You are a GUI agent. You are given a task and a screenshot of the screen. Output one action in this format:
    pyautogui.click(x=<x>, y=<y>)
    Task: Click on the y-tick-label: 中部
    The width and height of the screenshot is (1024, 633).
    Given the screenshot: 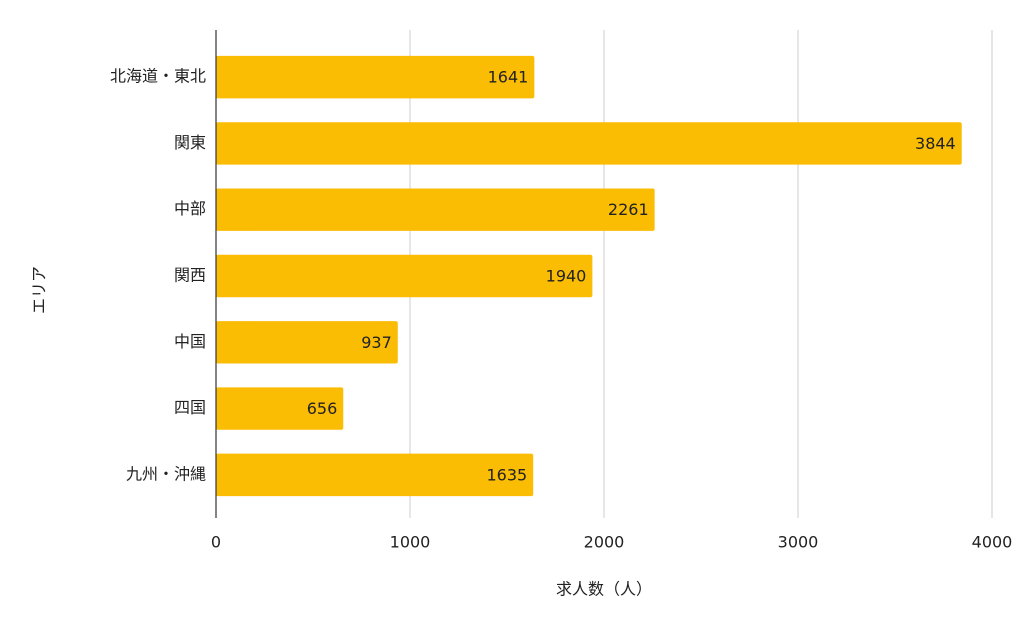 What is the action you would take?
    pyautogui.click(x=190, y=208)
    